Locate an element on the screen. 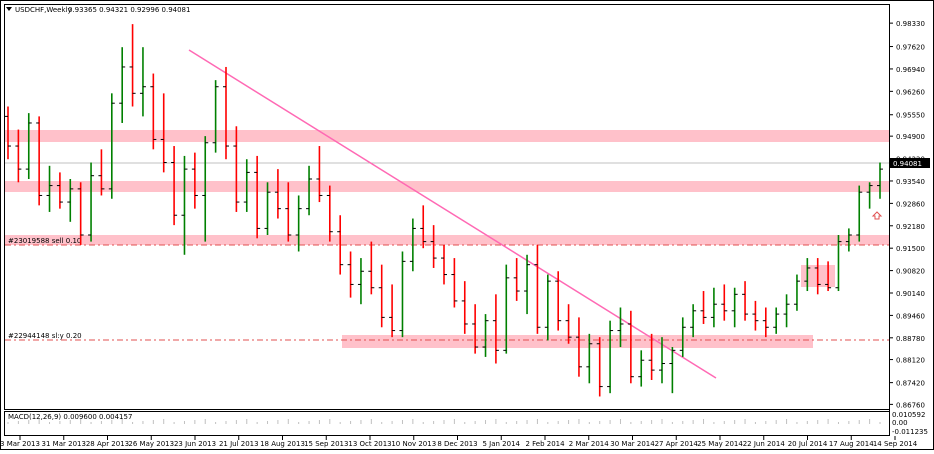 The height and width of the screenshot is (454, 934). macd-tick-top: 0.010592 is located at coordinates (908, 415).